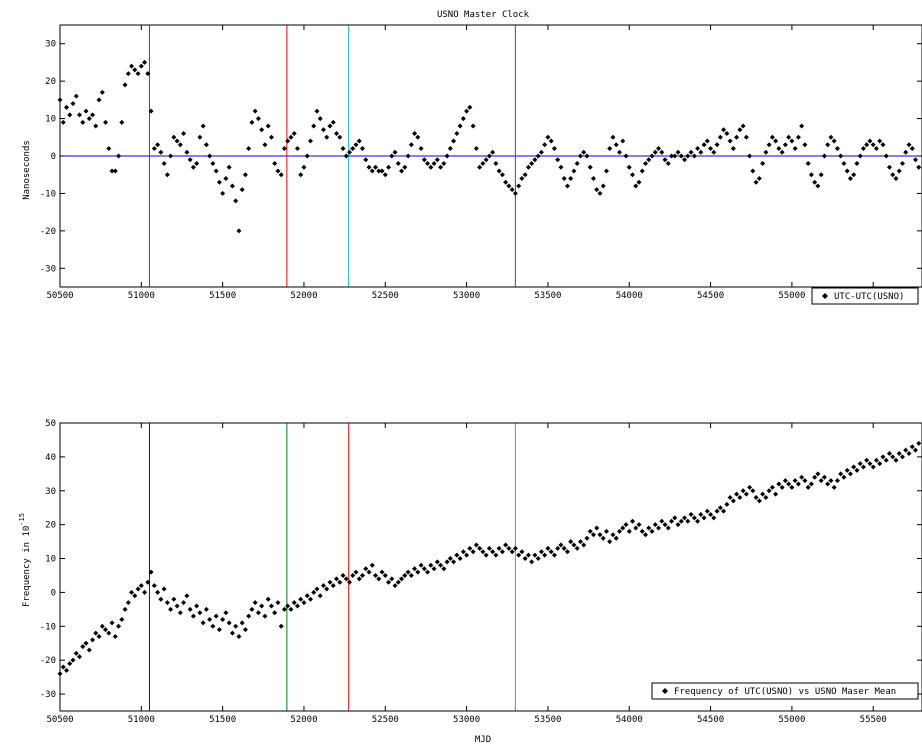  What do you see at coordinates (25, 560) in the screenshot?
I see `y-axis-label: Frequency in 10-15` at bounding box center [25, 560].